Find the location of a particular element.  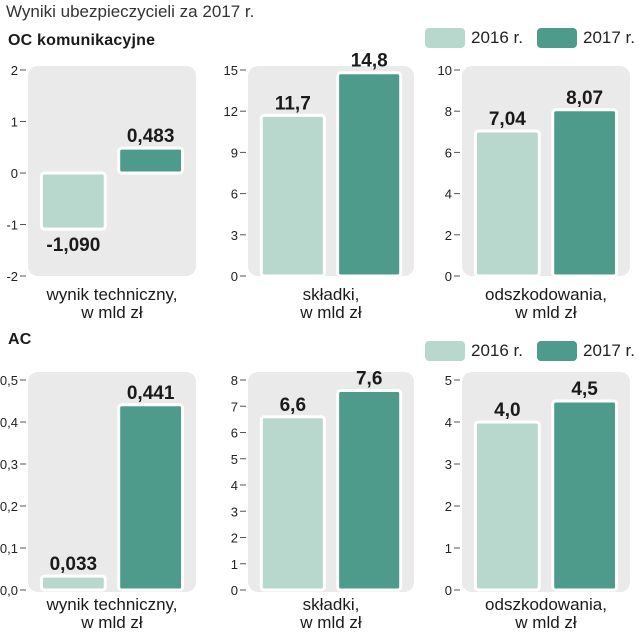

y-tick-label: 0,4 is located at coordinates (9, 422).